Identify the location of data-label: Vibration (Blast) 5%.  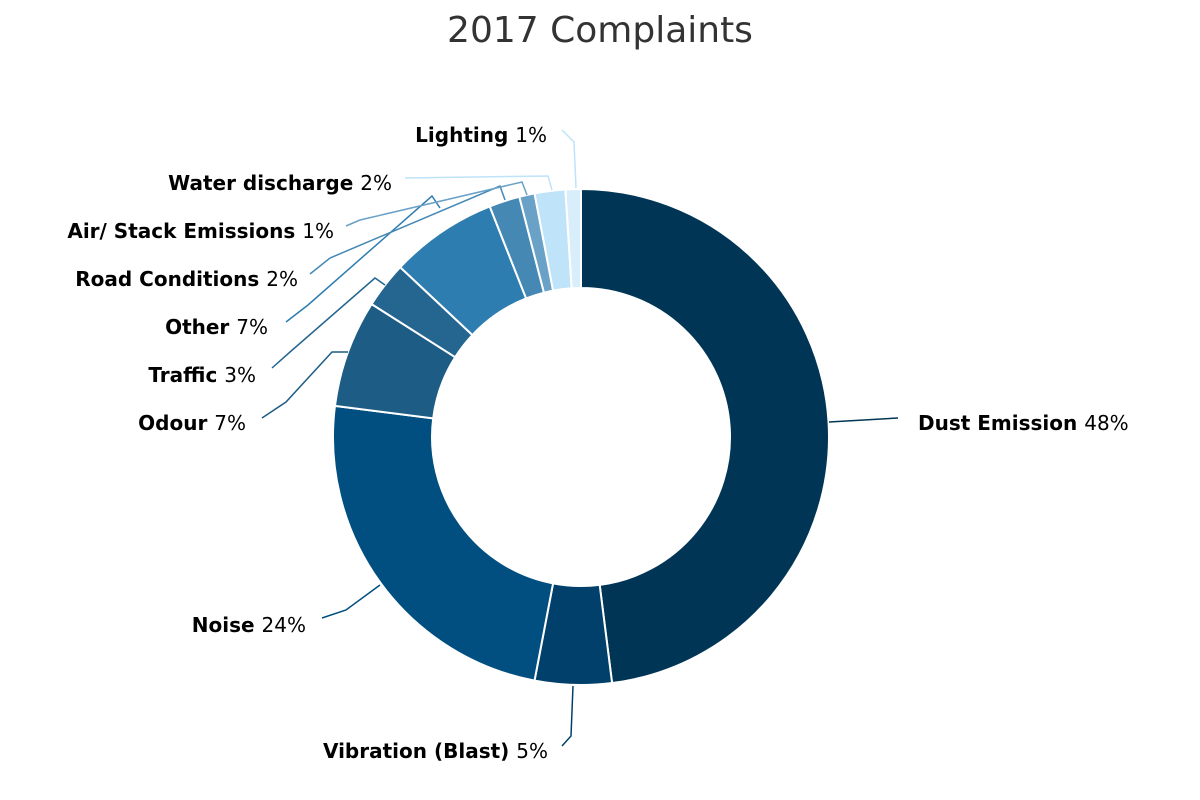
(435, 751).